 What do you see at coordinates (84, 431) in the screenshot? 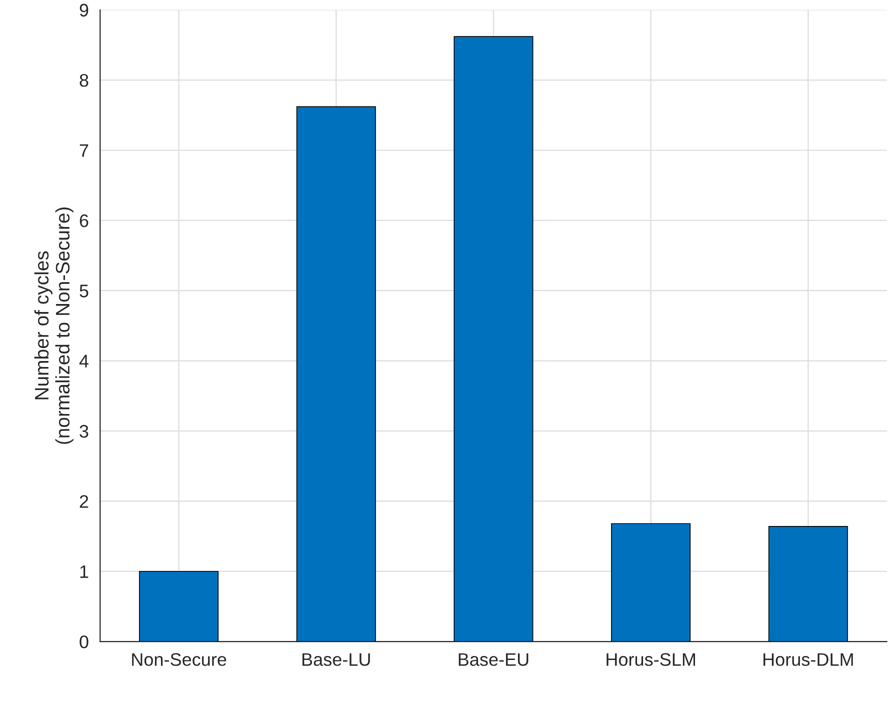
I see `y-tick-label: 3` at bounding box center [84, 431].